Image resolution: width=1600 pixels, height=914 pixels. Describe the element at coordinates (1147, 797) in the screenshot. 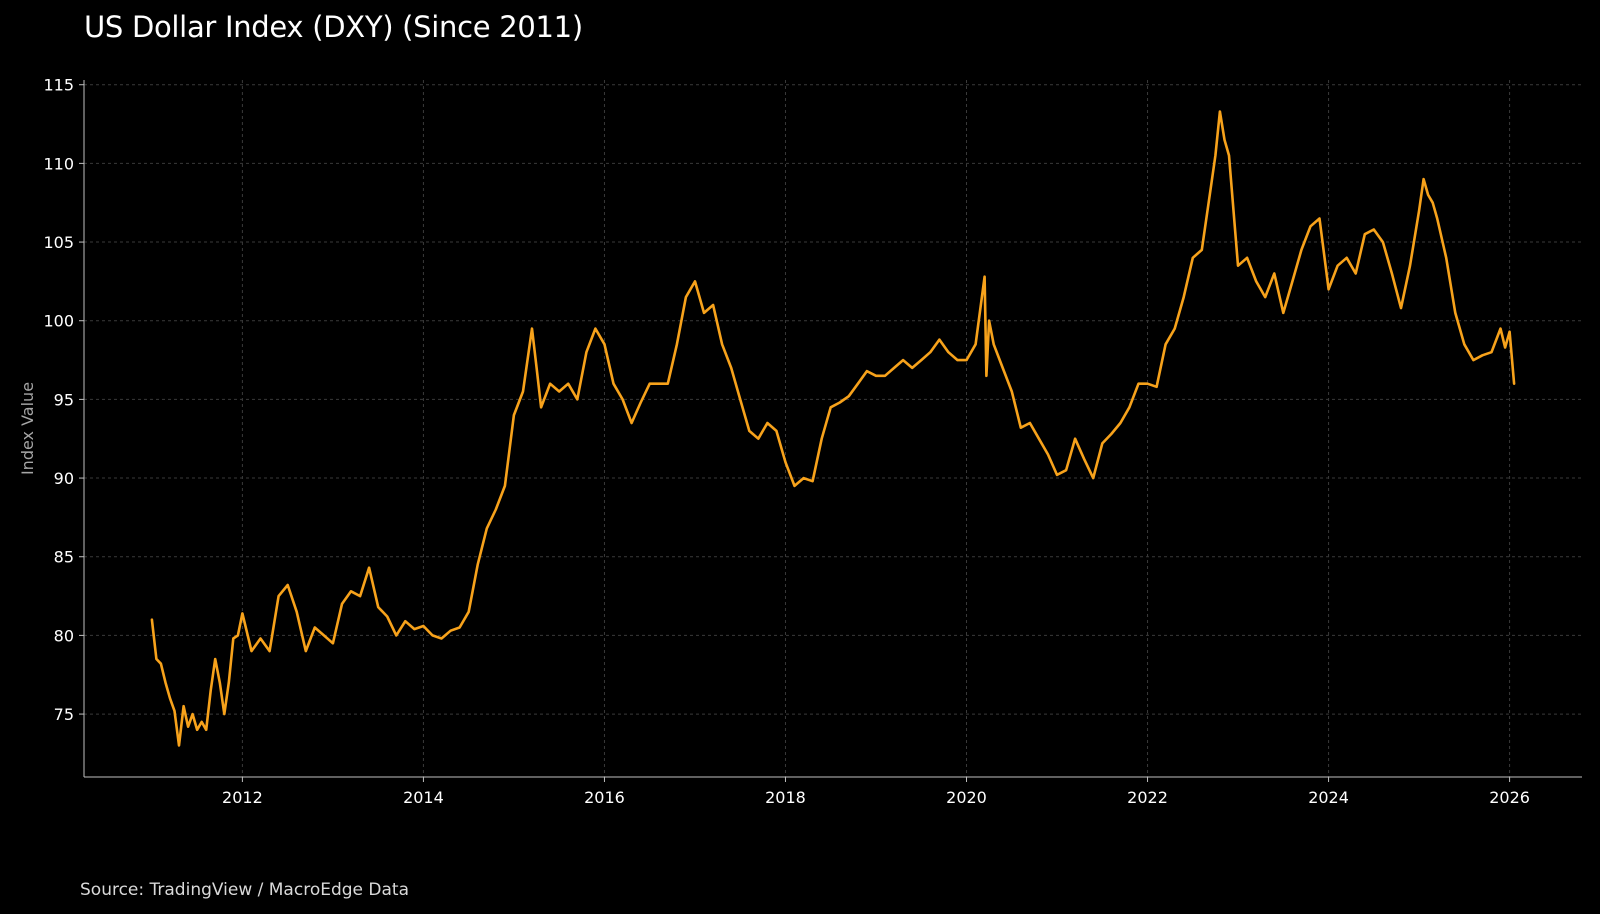

I see `x-tick-label: 2022` at that location.